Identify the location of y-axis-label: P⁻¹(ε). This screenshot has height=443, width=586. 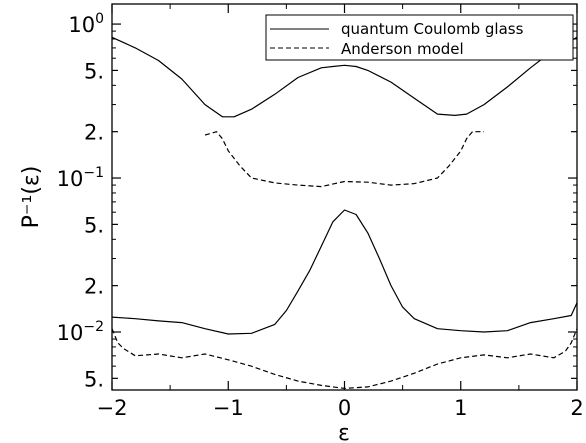
(31, 197).